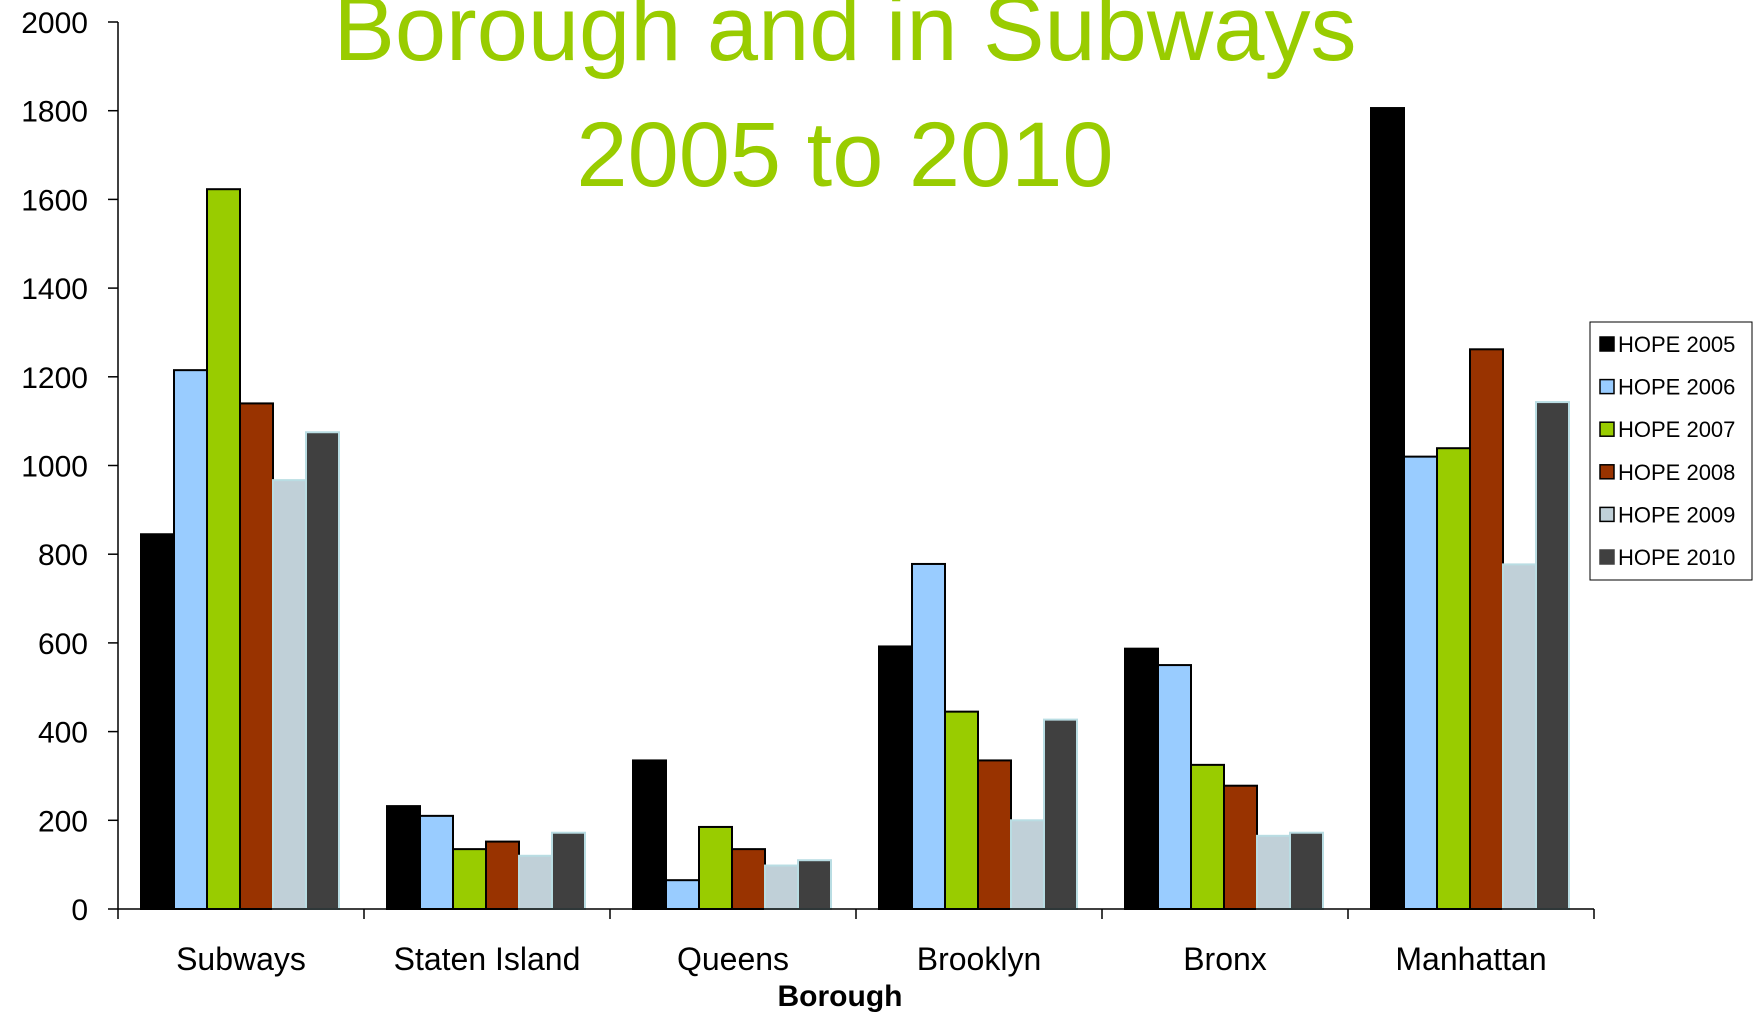 Image resolution: width=1760 pixels, height=1013 pixels. I want to click on x-tick-label: Subways, so click(241, 959).